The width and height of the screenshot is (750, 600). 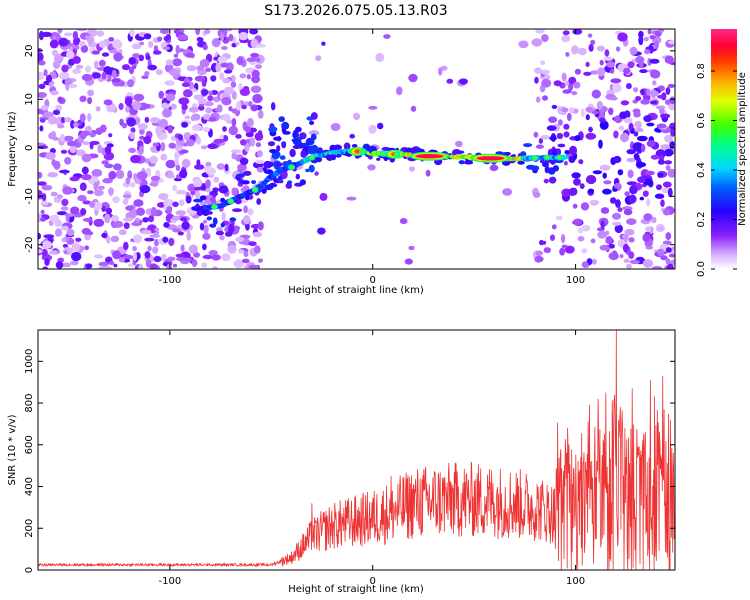 What do you see at coordinates (355, 11) in the screenshot?
I see `figure-title: S173.2026.075.05.13.R03` at bounding box center [355, 11].